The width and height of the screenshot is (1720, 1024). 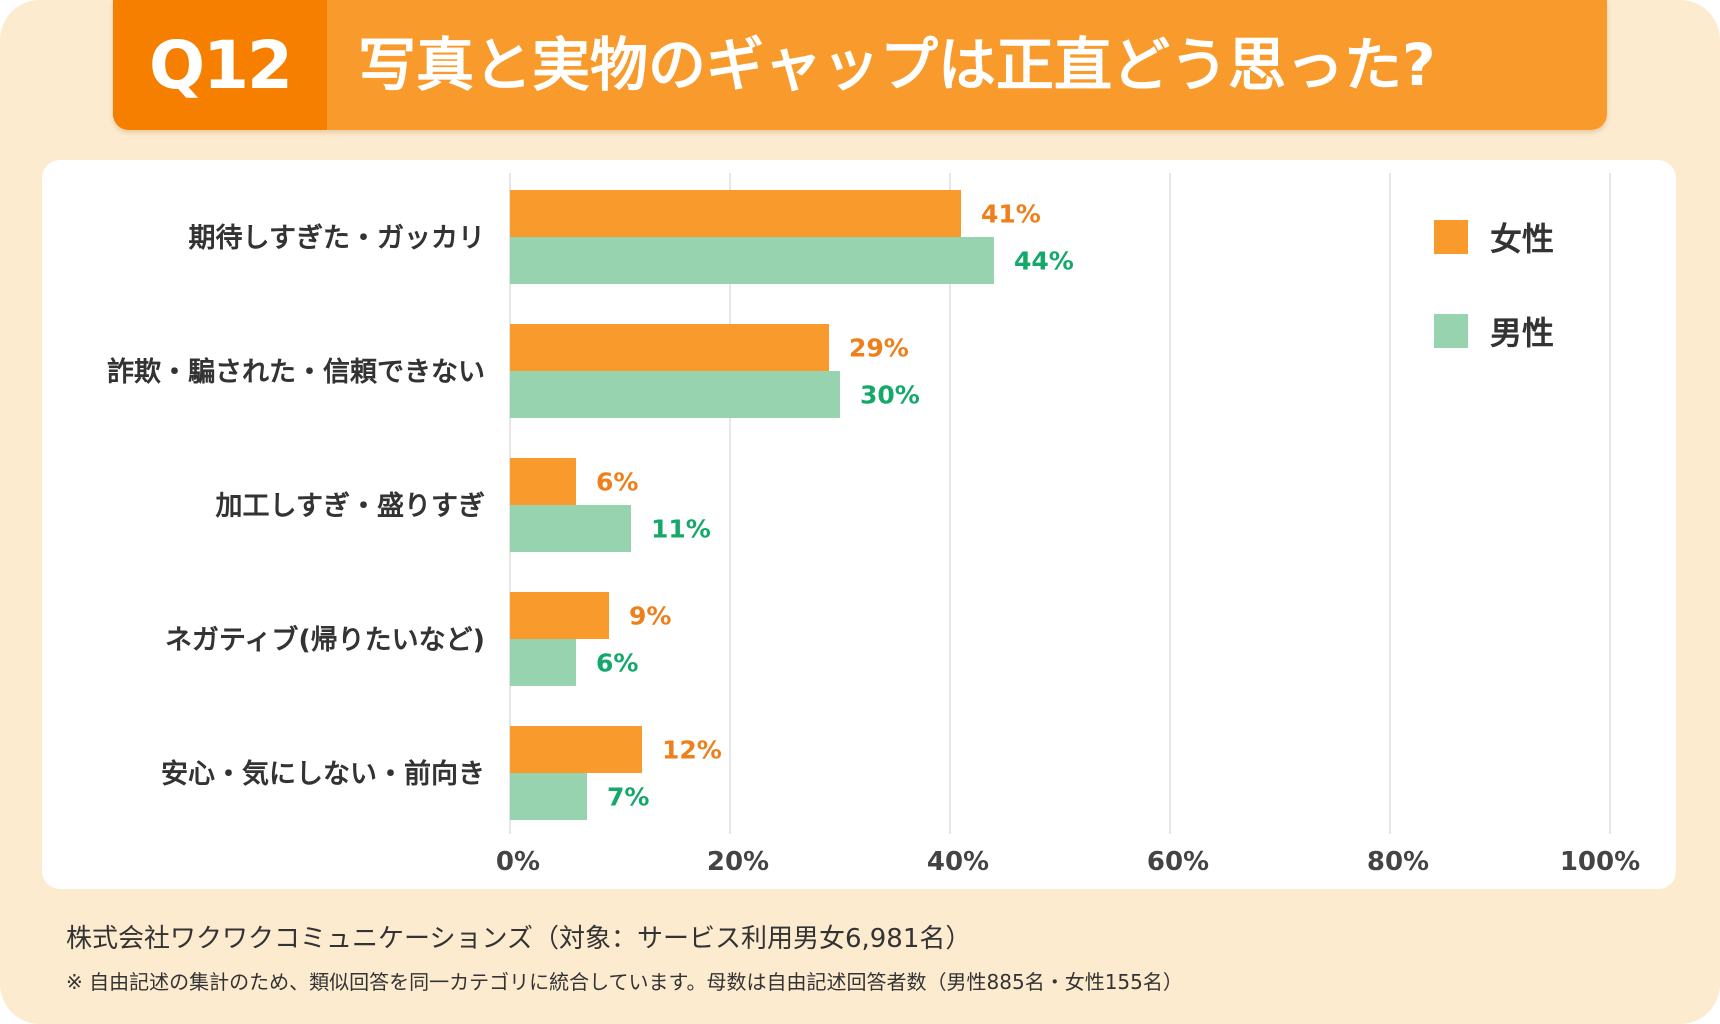 What do you see at coordinates (220, 65) in the screenshot?
I see `question-number: Q12` at bounding box center [220, 65].